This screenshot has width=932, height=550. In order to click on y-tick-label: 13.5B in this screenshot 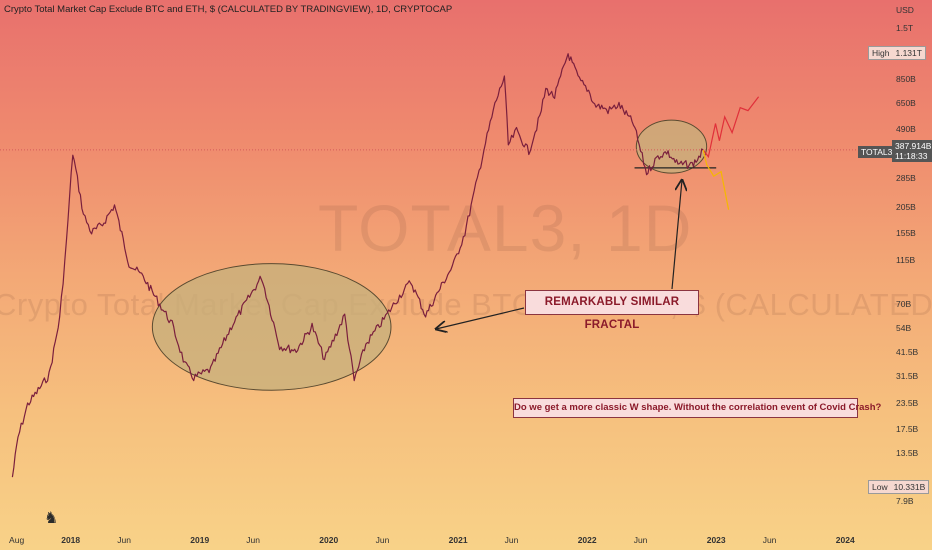, I will do `click(907, 452)`.